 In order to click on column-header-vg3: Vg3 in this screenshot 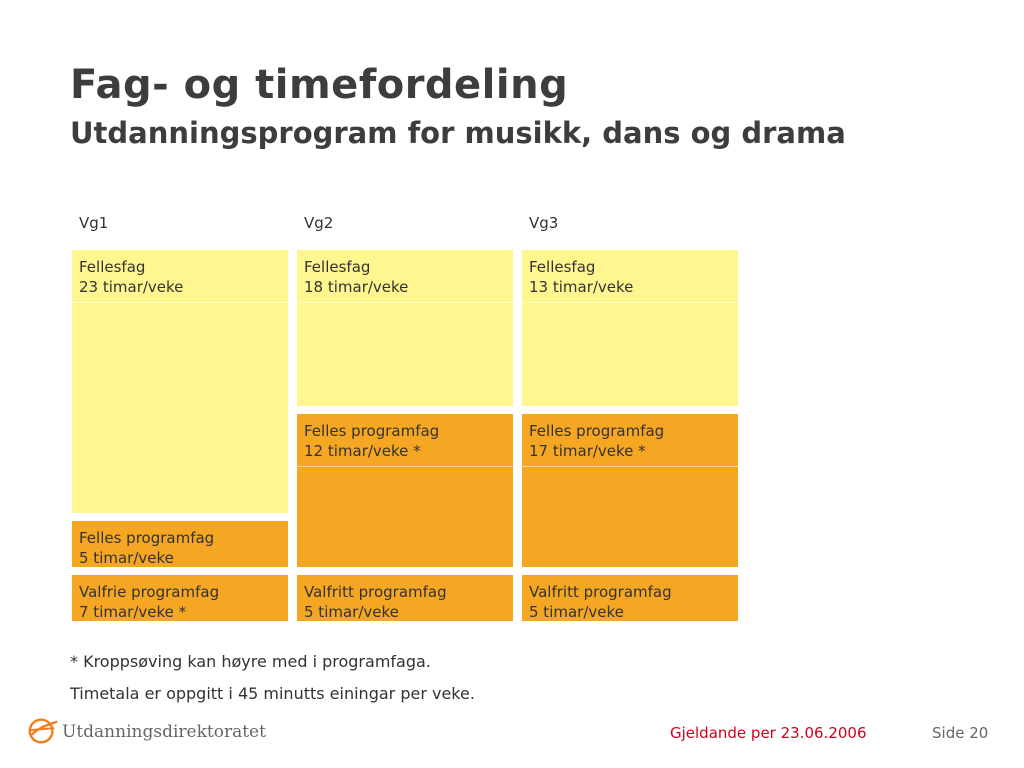, I will do `click(544, 223)`.